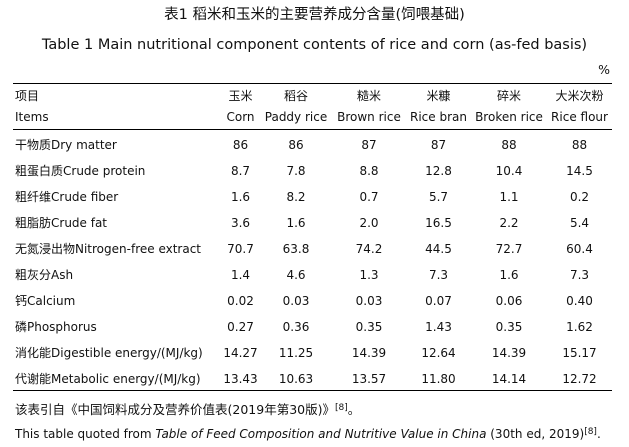 The height and width of the screenshot is (447, 629). I want to click on cell-value: 10.4, so click(509, 171).